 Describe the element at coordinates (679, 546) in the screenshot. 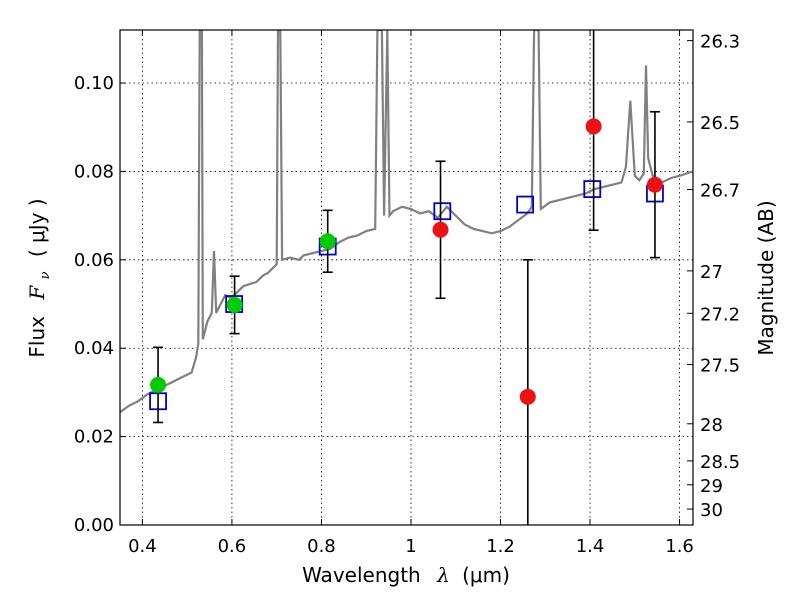

I see `x-tick-label: 1.6` at that location.